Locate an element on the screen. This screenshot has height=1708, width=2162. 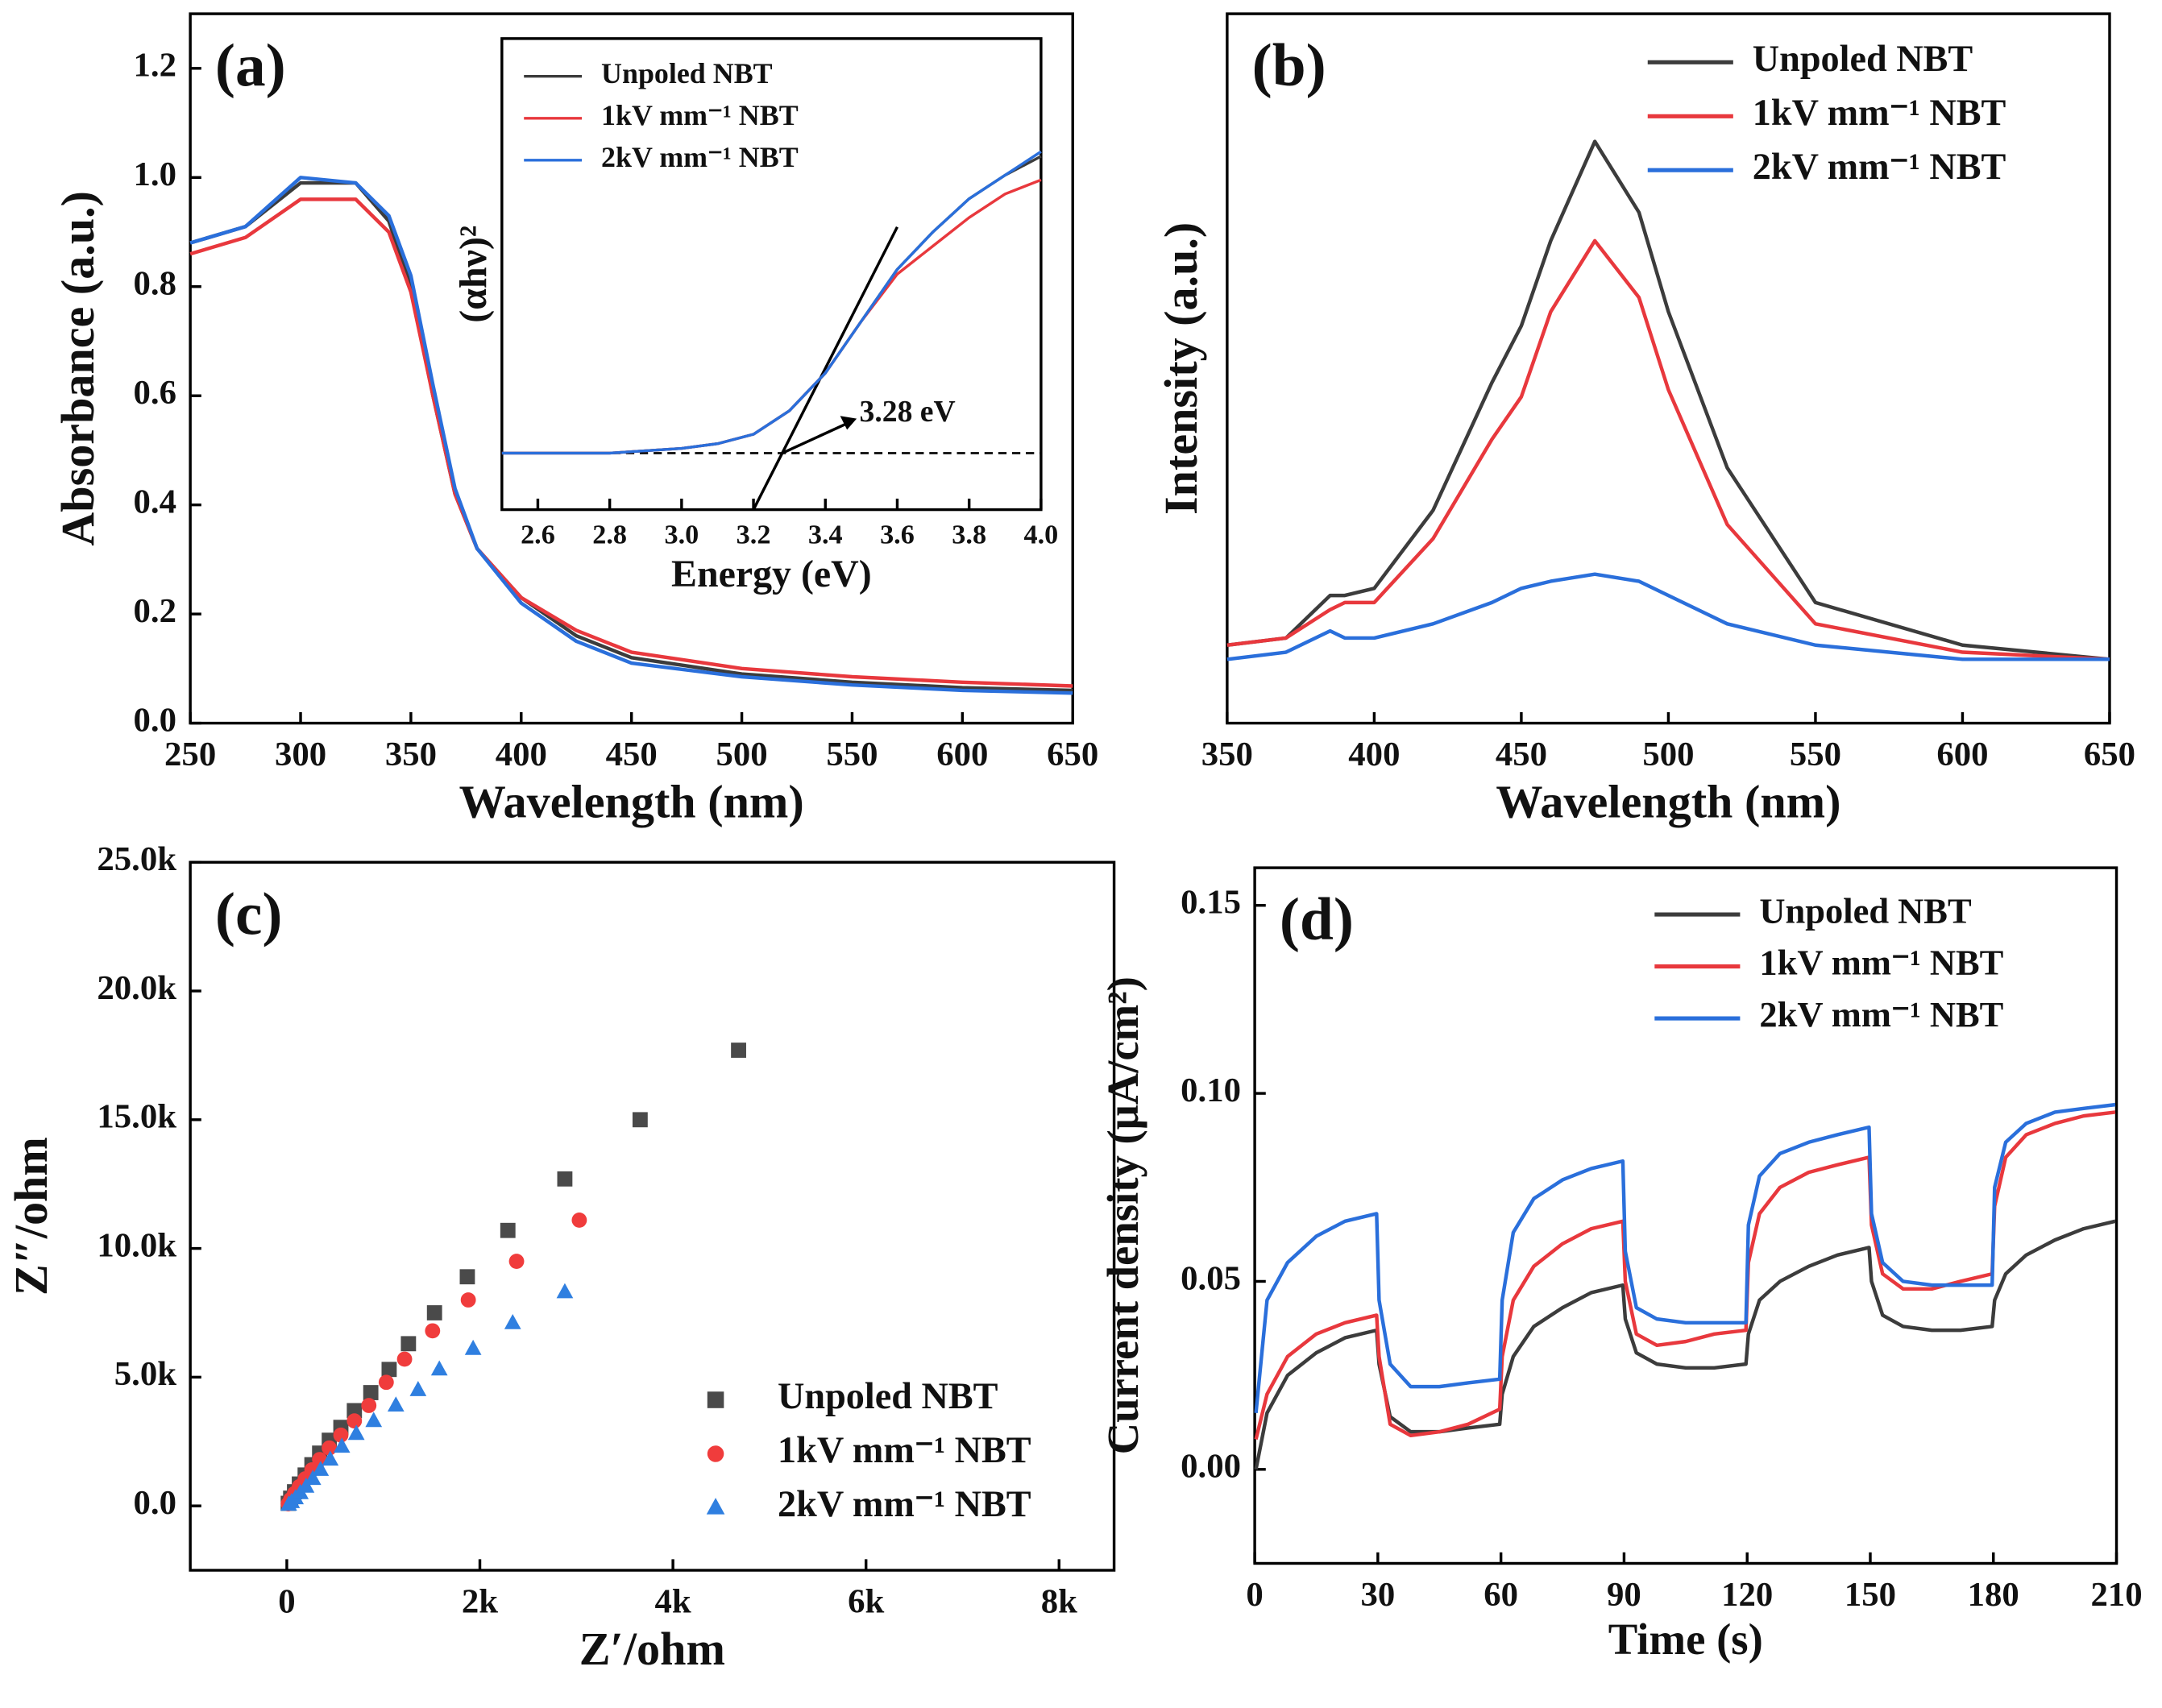
y-tick-label: 5.0k is located at coordinates (145, 1374).